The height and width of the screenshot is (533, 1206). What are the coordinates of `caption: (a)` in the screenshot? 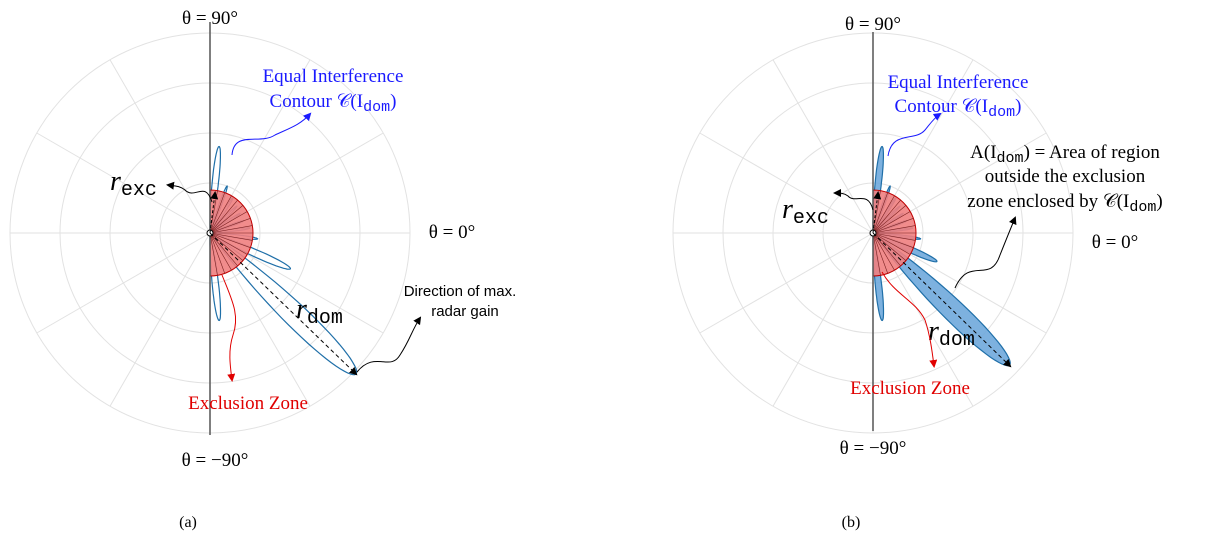 It's located at (188, 522).